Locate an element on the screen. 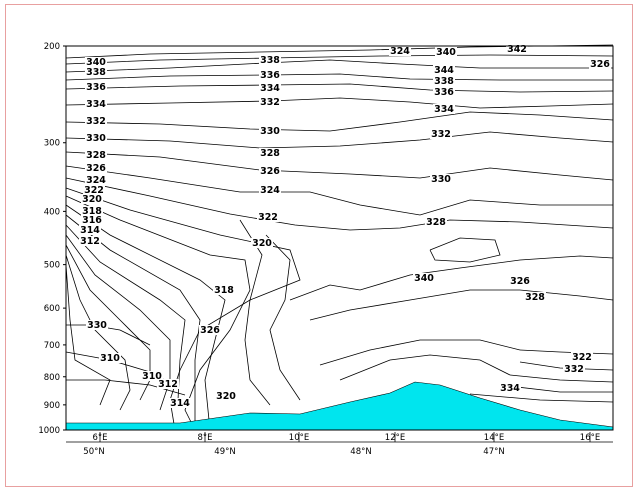  contour-label: 344 is located at coordinates (444, 70).